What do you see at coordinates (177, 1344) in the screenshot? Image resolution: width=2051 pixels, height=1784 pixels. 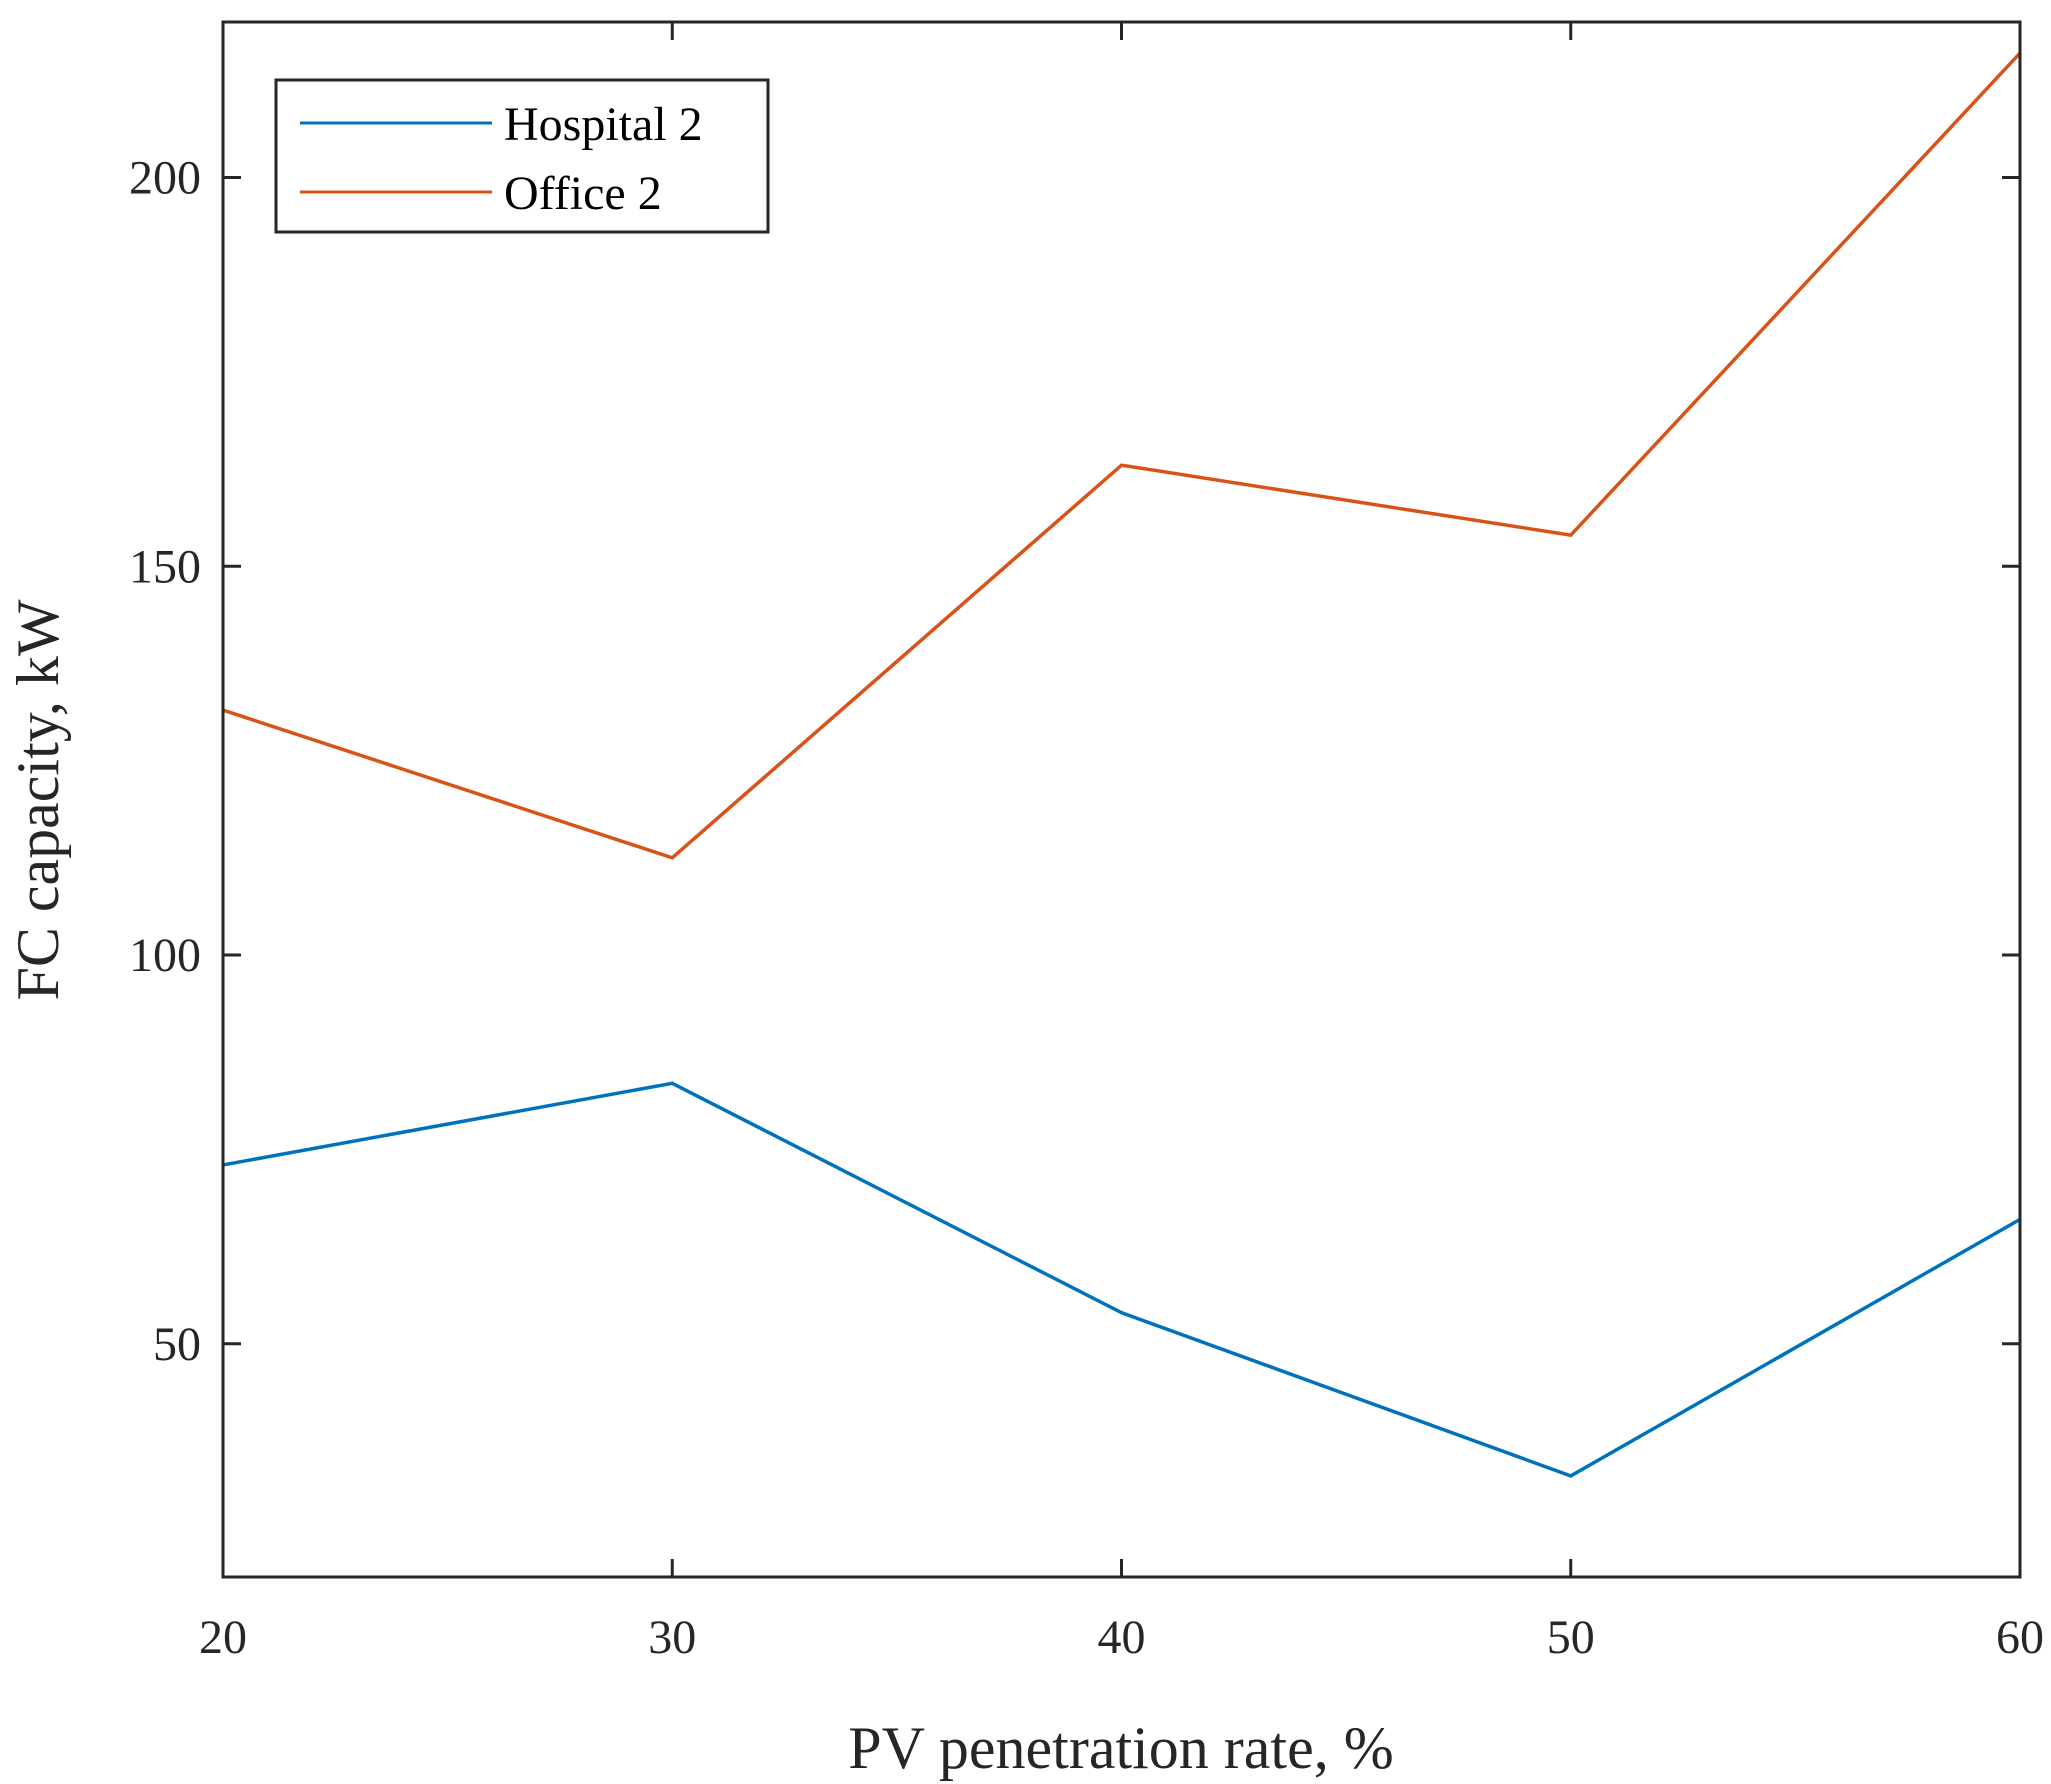 I see `y-tick-label-50: 50` at bounding box center [177, 1344].